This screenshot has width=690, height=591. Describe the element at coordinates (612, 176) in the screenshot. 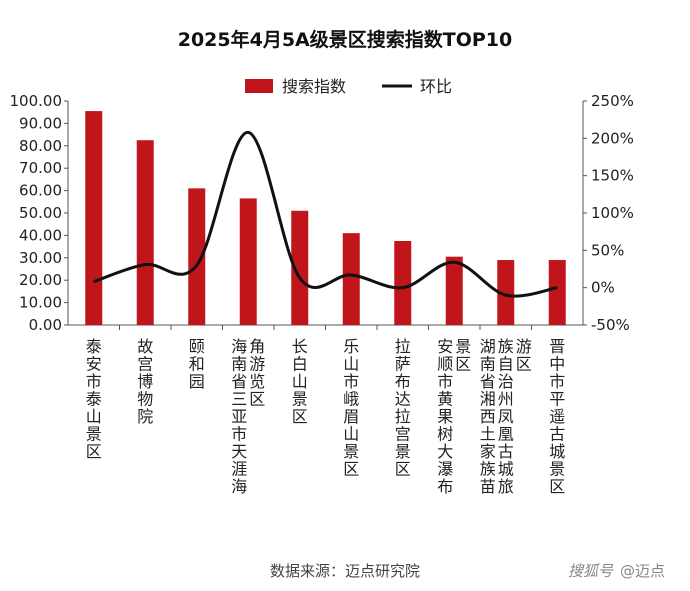

I see `right-axis-tick-label: 150%` at that location.